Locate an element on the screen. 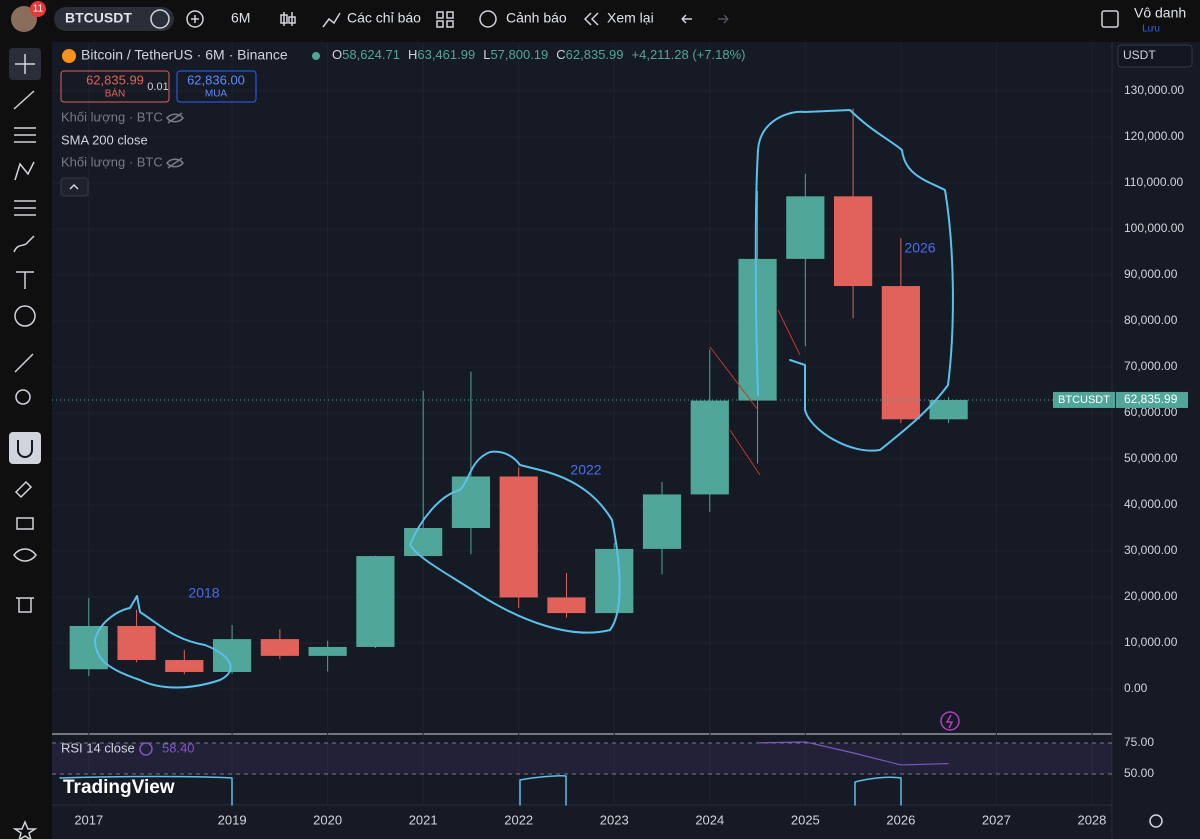  delete-tool is located at coordinates (25, 605).